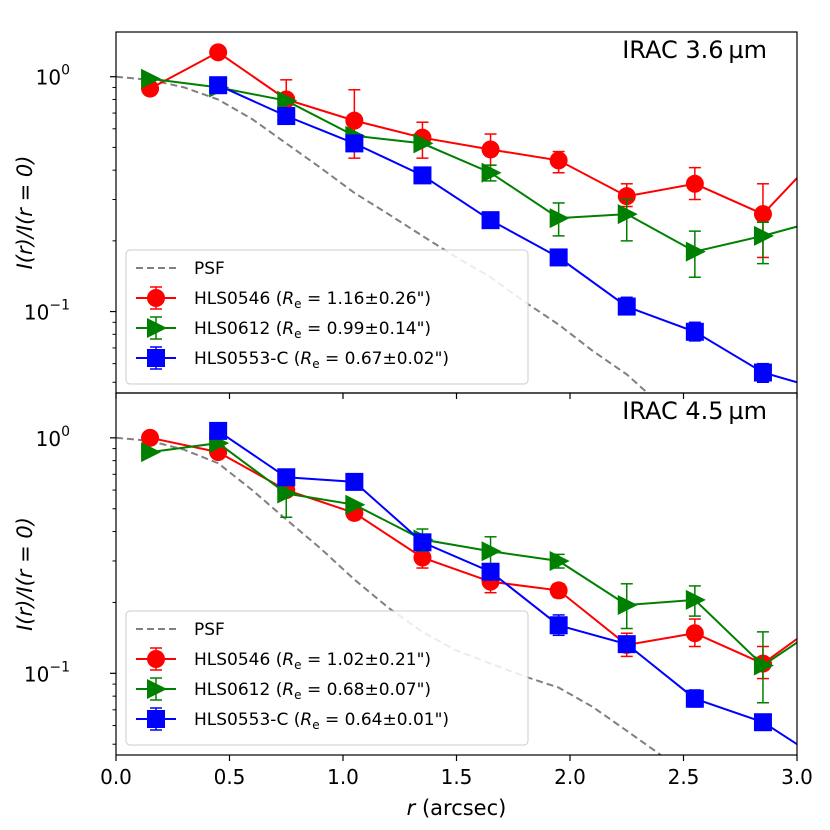 This screenshot has width=830, height=830. Describe the element at coordinates (376, 660) in the screenshot. I see `legend-re-value: 1.02±0.21"` at that location.